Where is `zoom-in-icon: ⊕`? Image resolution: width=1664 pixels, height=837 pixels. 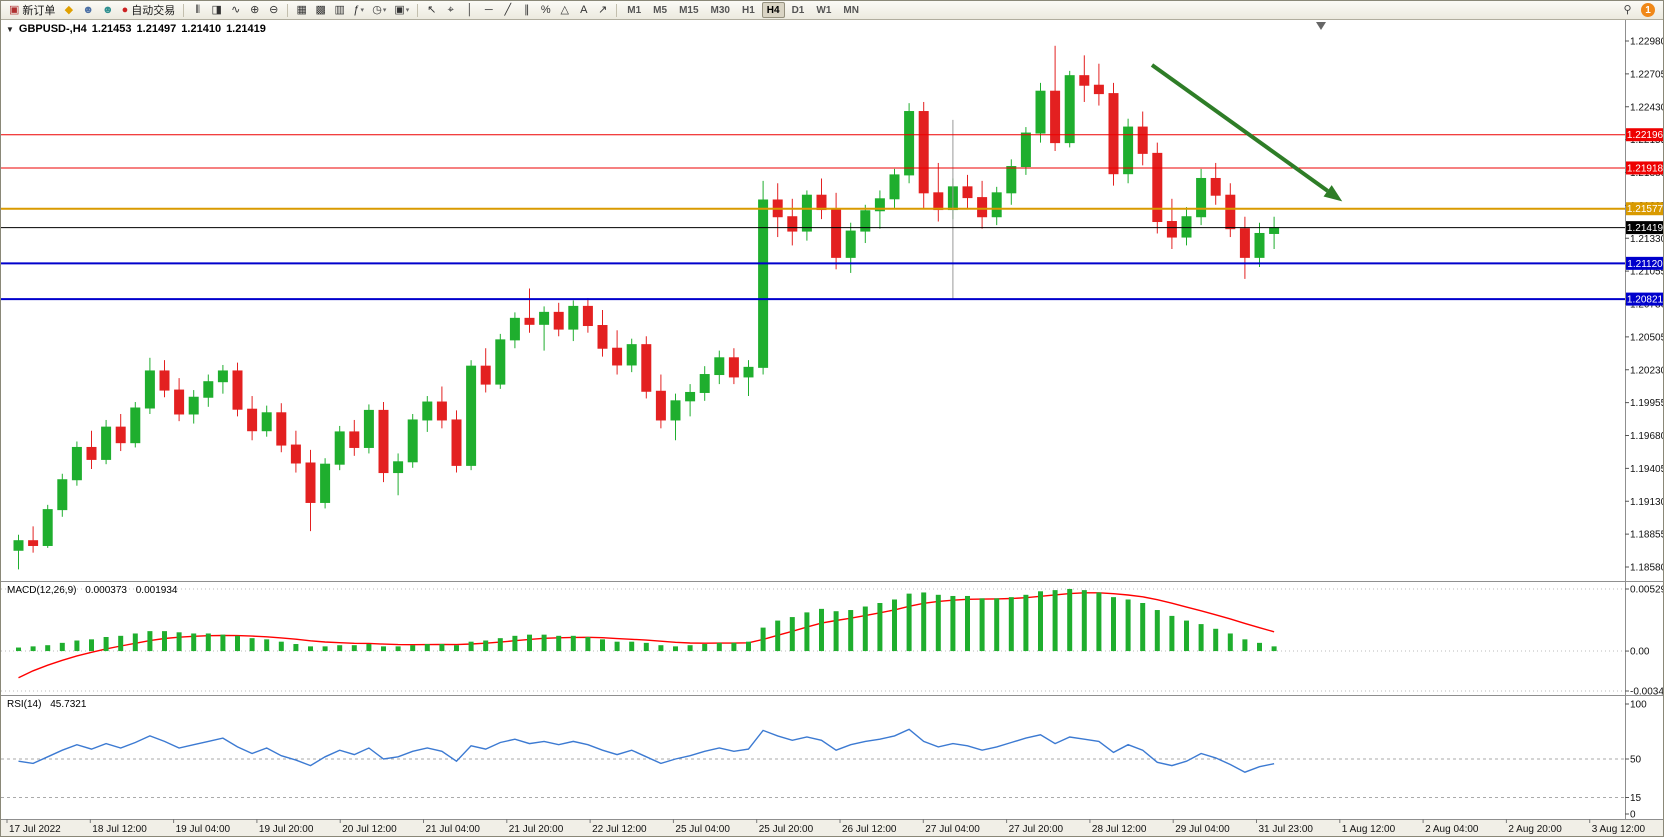 zoom-in-icon: ⊕ is located at coordinates (254, 10).